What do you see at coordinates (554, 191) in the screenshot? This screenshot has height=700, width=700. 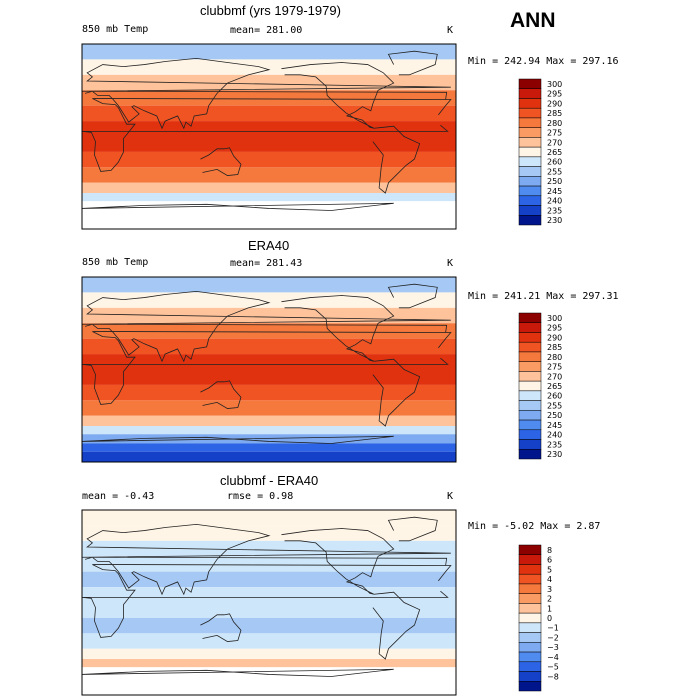 I see `panel1-colorbar-label-11: 245` at bounding box center [554, 191].